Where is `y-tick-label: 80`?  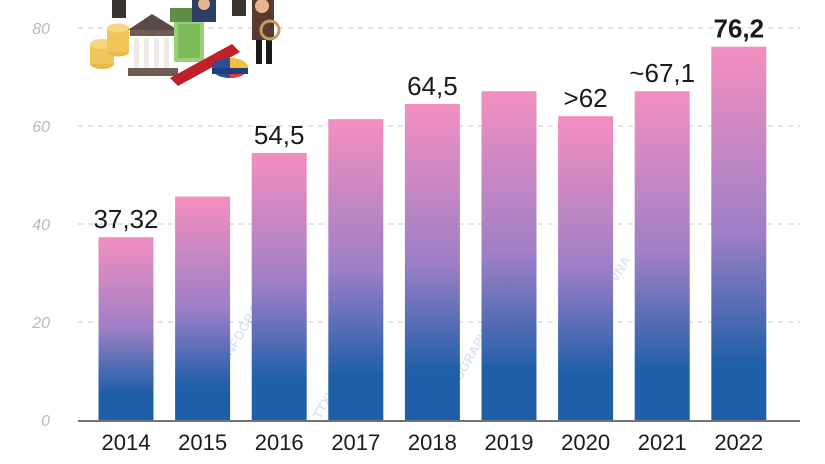 y-tick-label: 80 is located at coordinates (41, 29).